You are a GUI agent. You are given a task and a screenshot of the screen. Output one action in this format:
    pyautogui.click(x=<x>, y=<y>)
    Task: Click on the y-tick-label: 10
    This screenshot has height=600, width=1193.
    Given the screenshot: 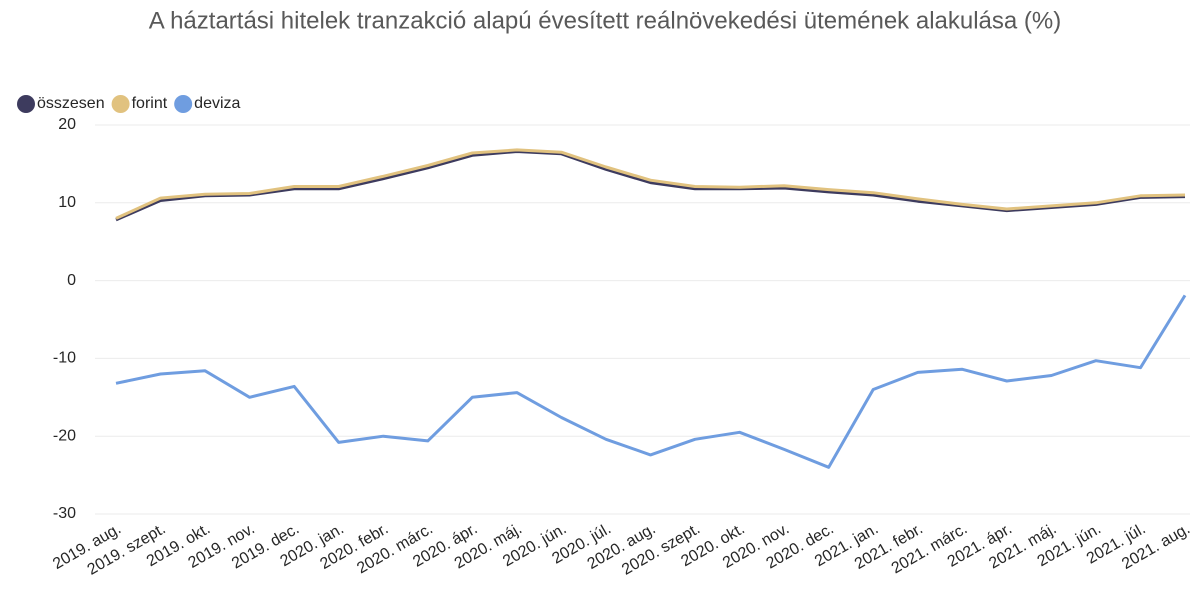 What is the action you would take?
    pyautogui.click(x=67, y=202)
    